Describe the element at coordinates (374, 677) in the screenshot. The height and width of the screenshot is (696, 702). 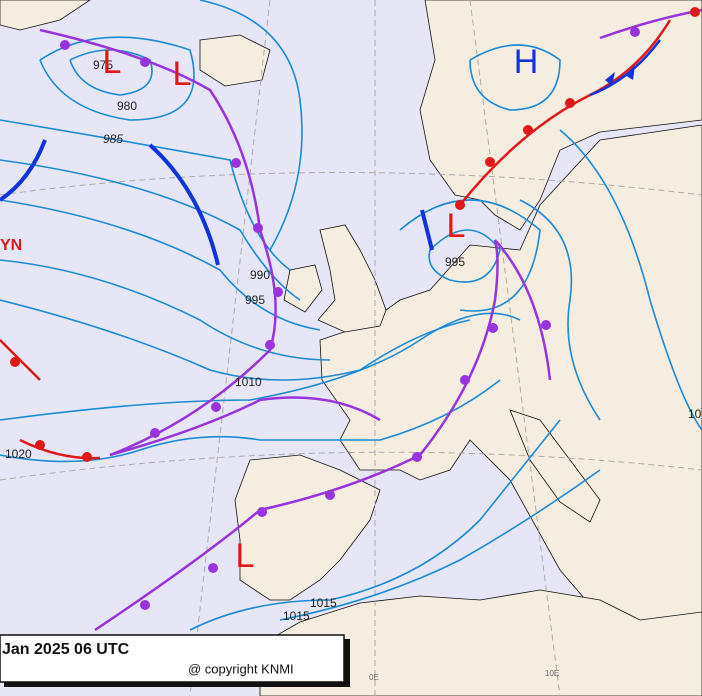
I see `grid-label: 0E` at that location.